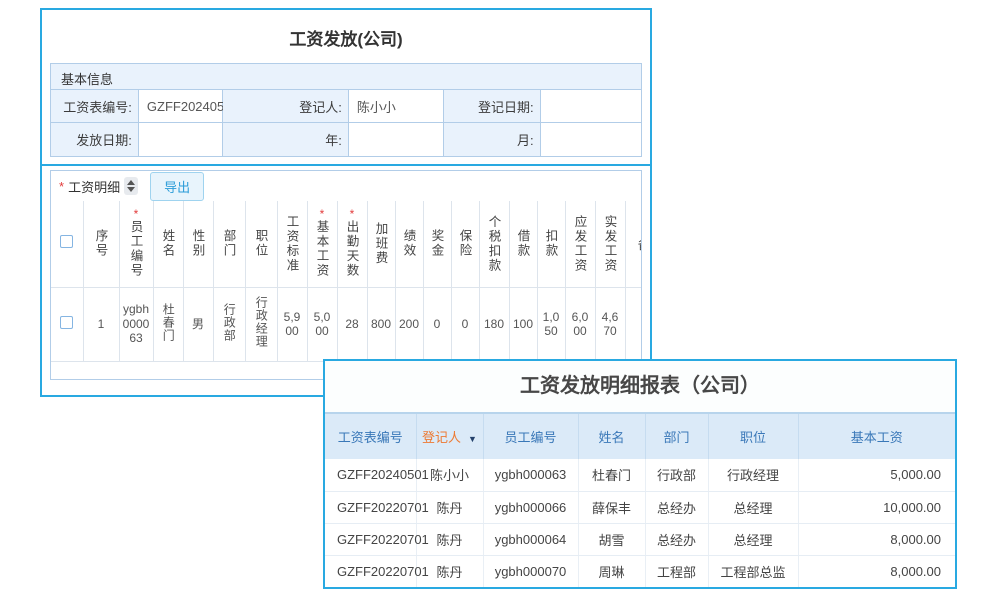 The image size is (1000, 600). What do you see at coordinates (286, 139) in the screenshot?
I see `year-label: 年:` at bounding box center [286, 139].